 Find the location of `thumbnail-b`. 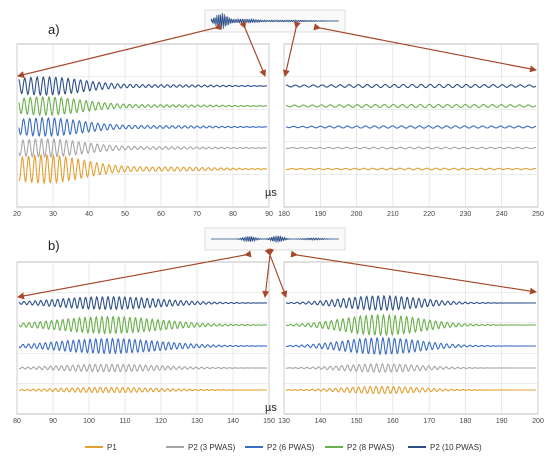

thumbnail-b is located at coordinates (275, 239).